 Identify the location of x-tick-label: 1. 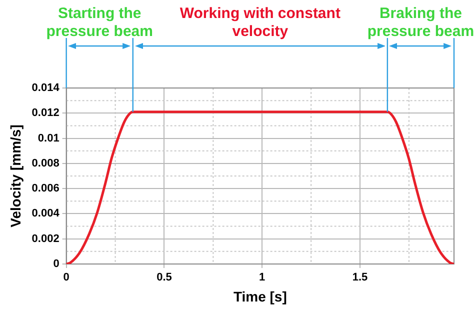
(262, 278).